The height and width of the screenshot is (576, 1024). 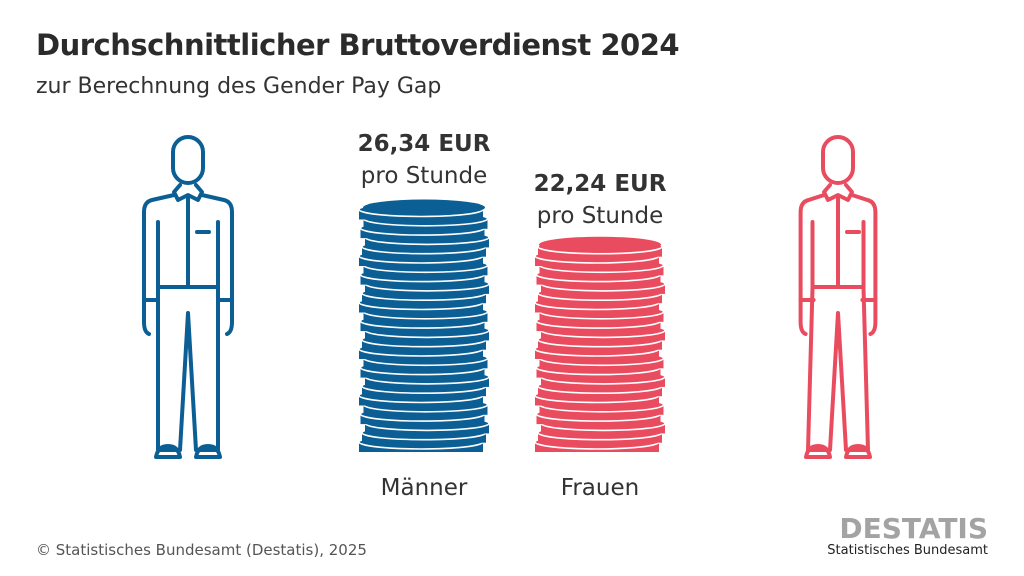 I want to click on category-label-men: Männer, so click(x=424, y=488).